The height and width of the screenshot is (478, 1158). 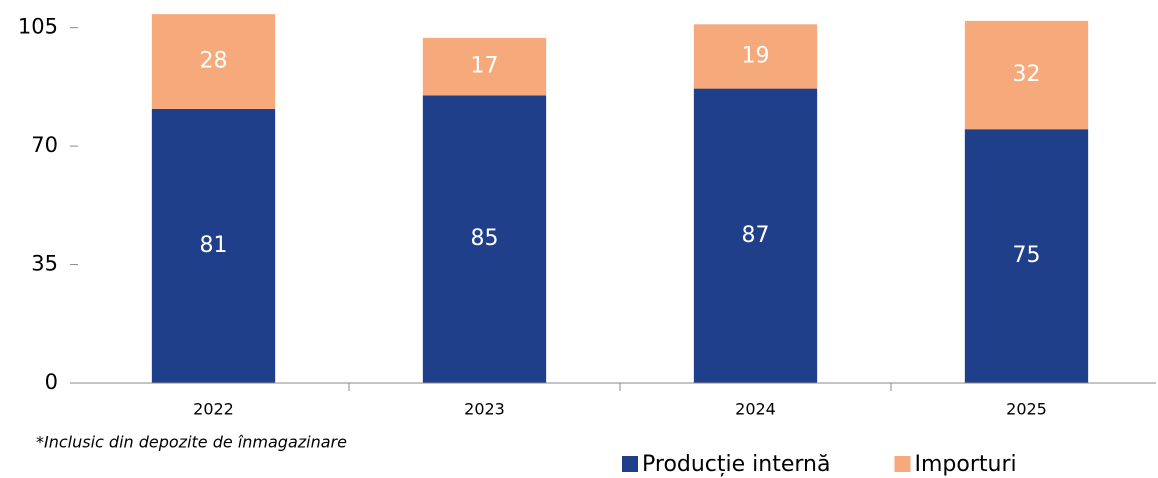 I want to click on data-label: 75, so click(x=1027, y=255).